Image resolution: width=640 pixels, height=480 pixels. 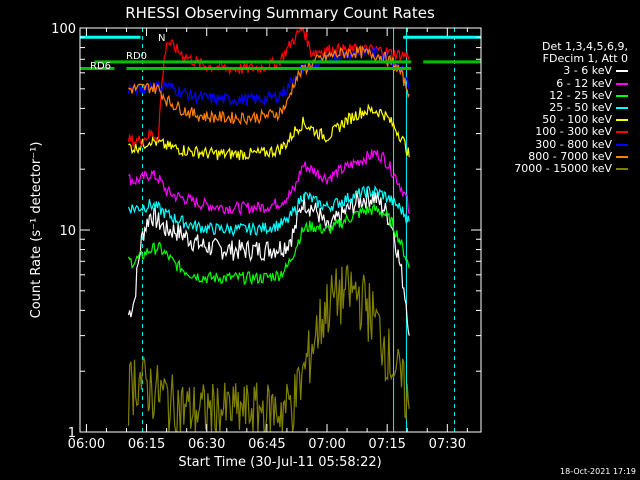 What do you see at coordinates (72, 433) in the screenshot?
I see `y-tick-label: 1` at bounding box center [72, 433].